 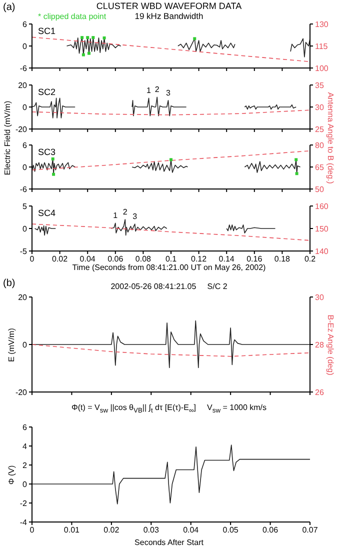 I want to click on chart-subtitle: 19 kHz Bandwidth, so click(x=169, y=16).